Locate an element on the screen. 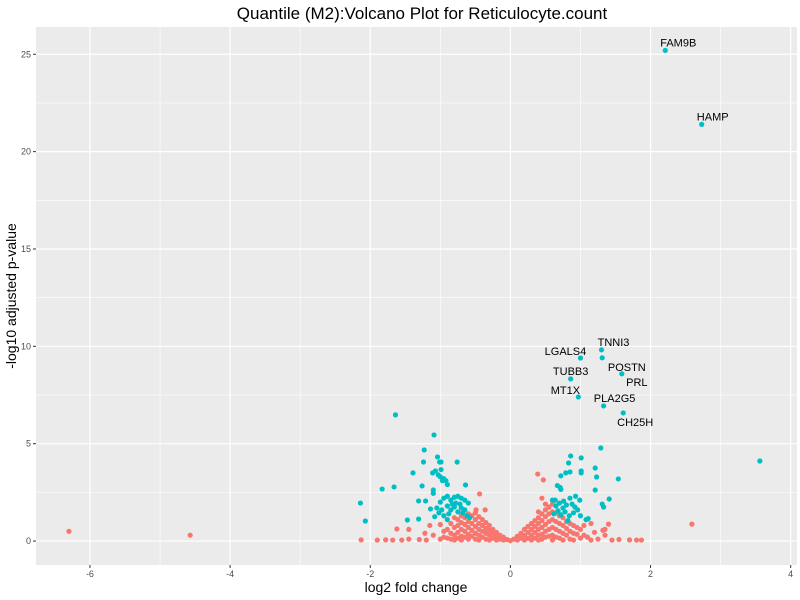  gene-label: MT1X is located at coordinates (566, 391).